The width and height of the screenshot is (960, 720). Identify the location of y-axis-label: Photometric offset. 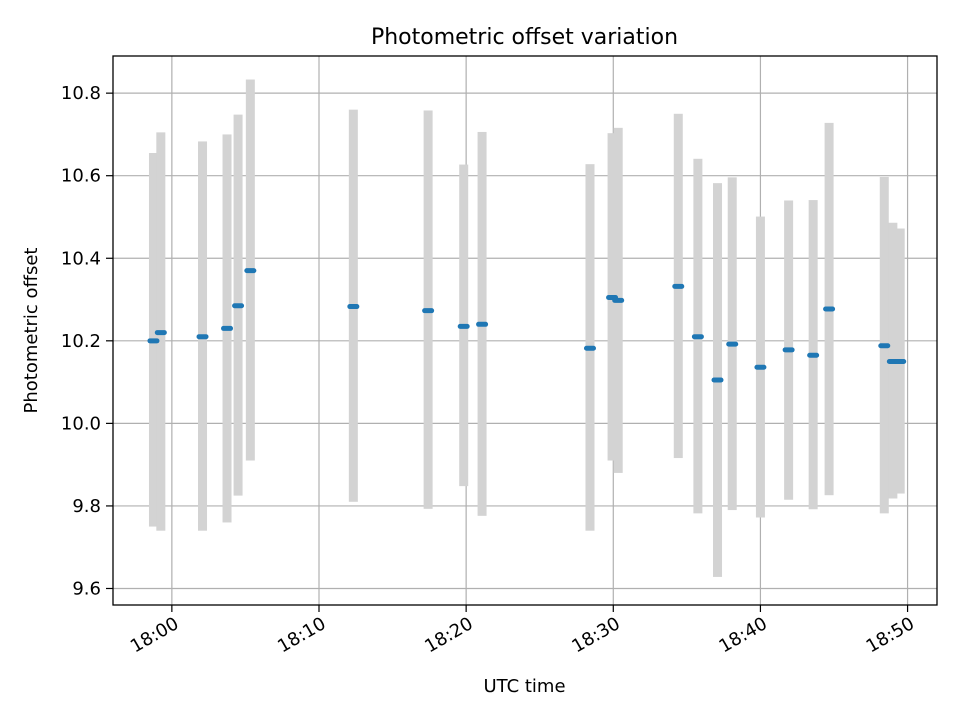
(31, 331).